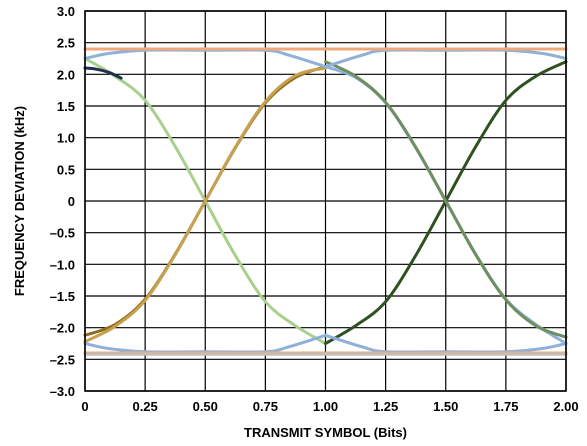  I want to click on x-tick-label: 0.25, so click(144, 406).